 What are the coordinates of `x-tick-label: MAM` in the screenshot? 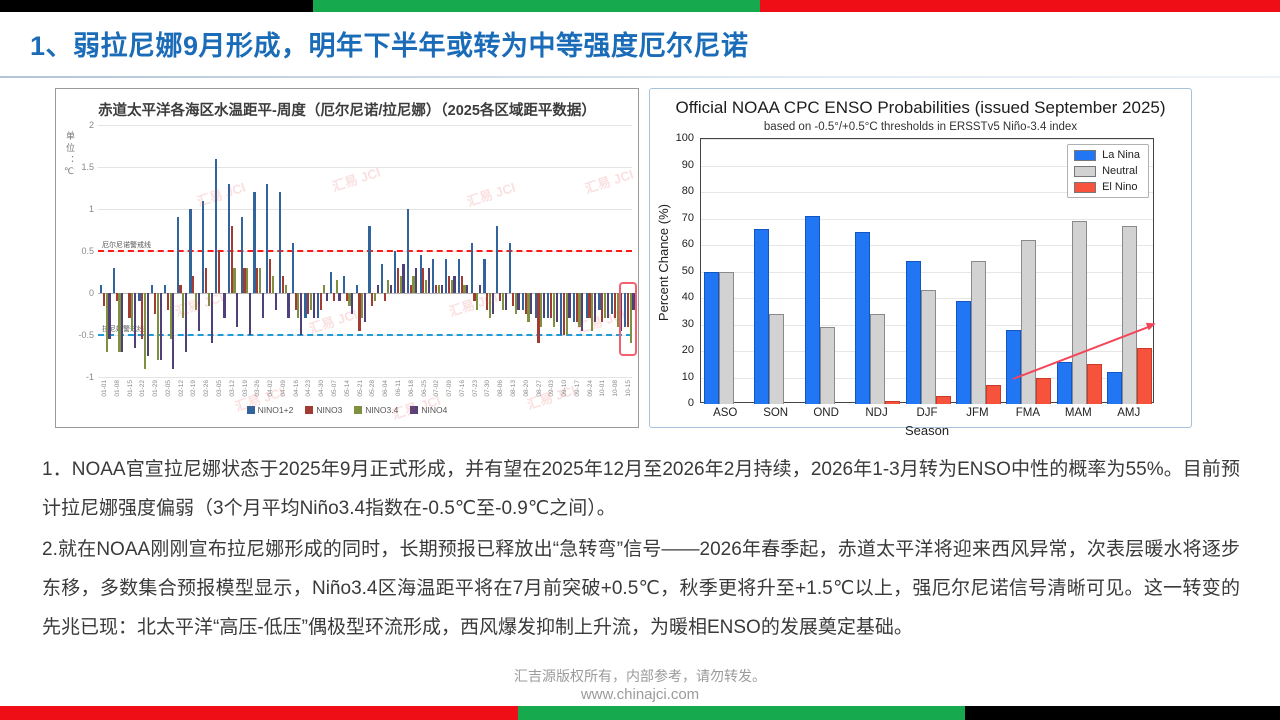 It's located at (1078, 413).